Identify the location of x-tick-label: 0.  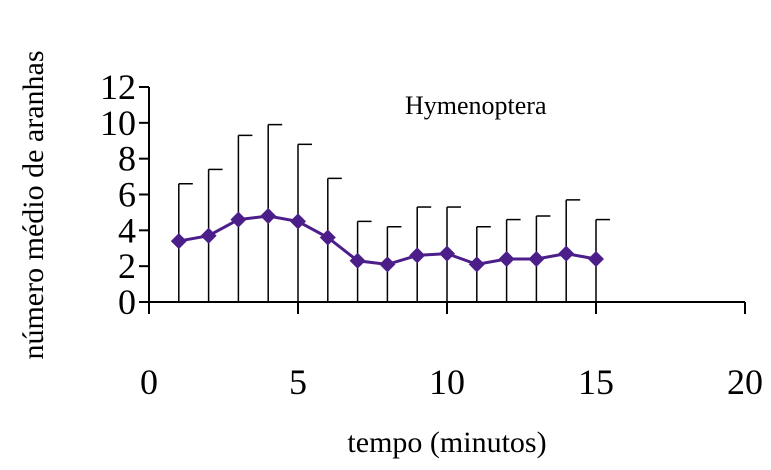
(149, 382).